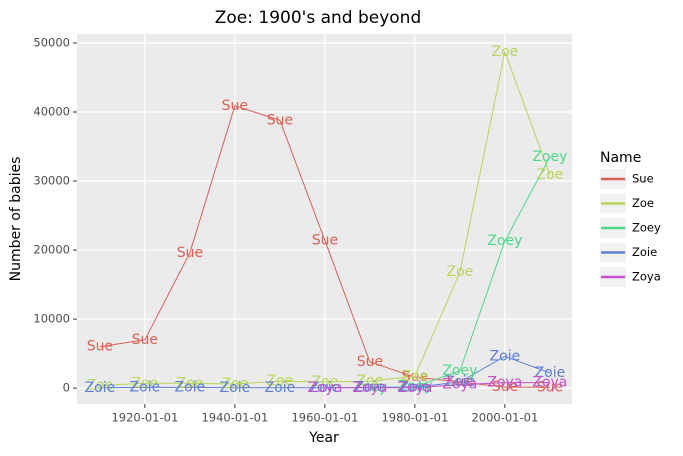 Image resolution: width=683 pixels, height=456 pixels. Describe the element at coordinates (51, 112) in the screenshot. I see `y-tick-label: 40000` at that location.